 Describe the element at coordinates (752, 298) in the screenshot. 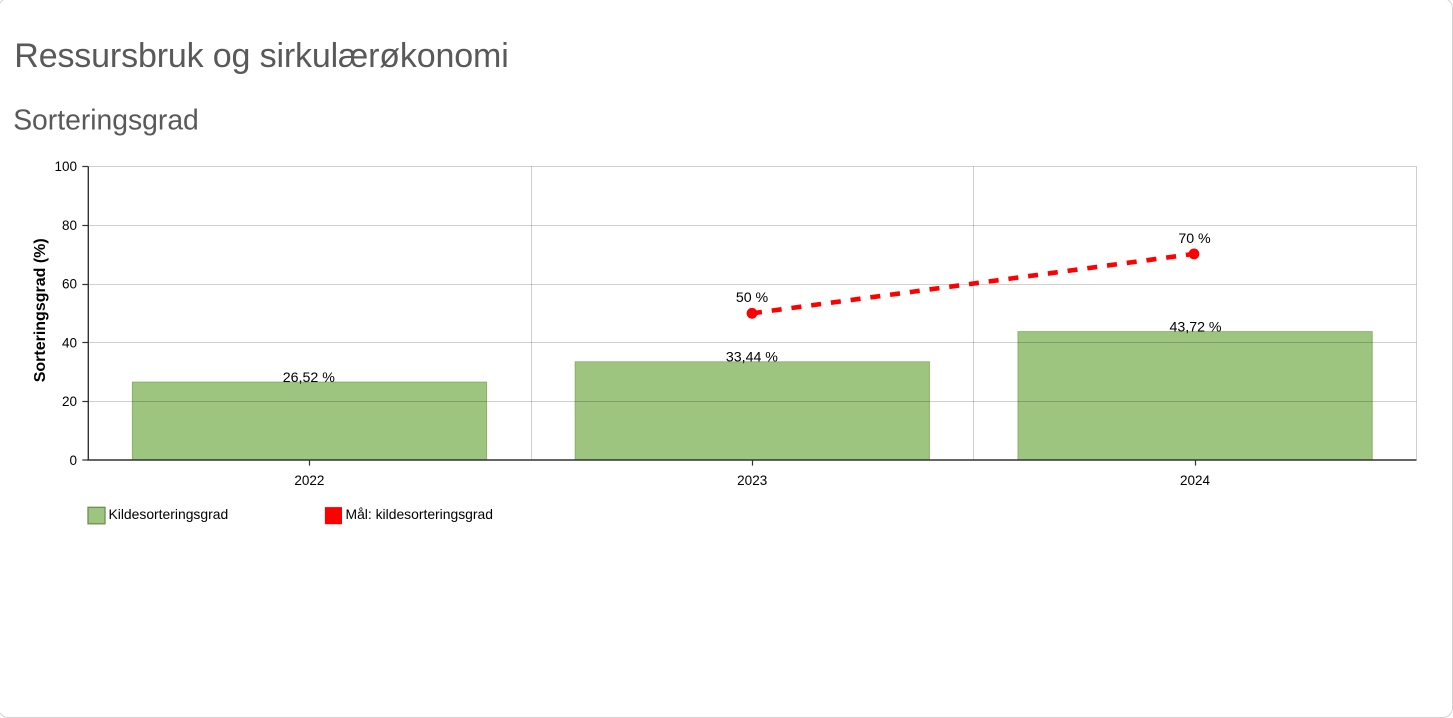

I see `svg-text: 50 %` at that location.